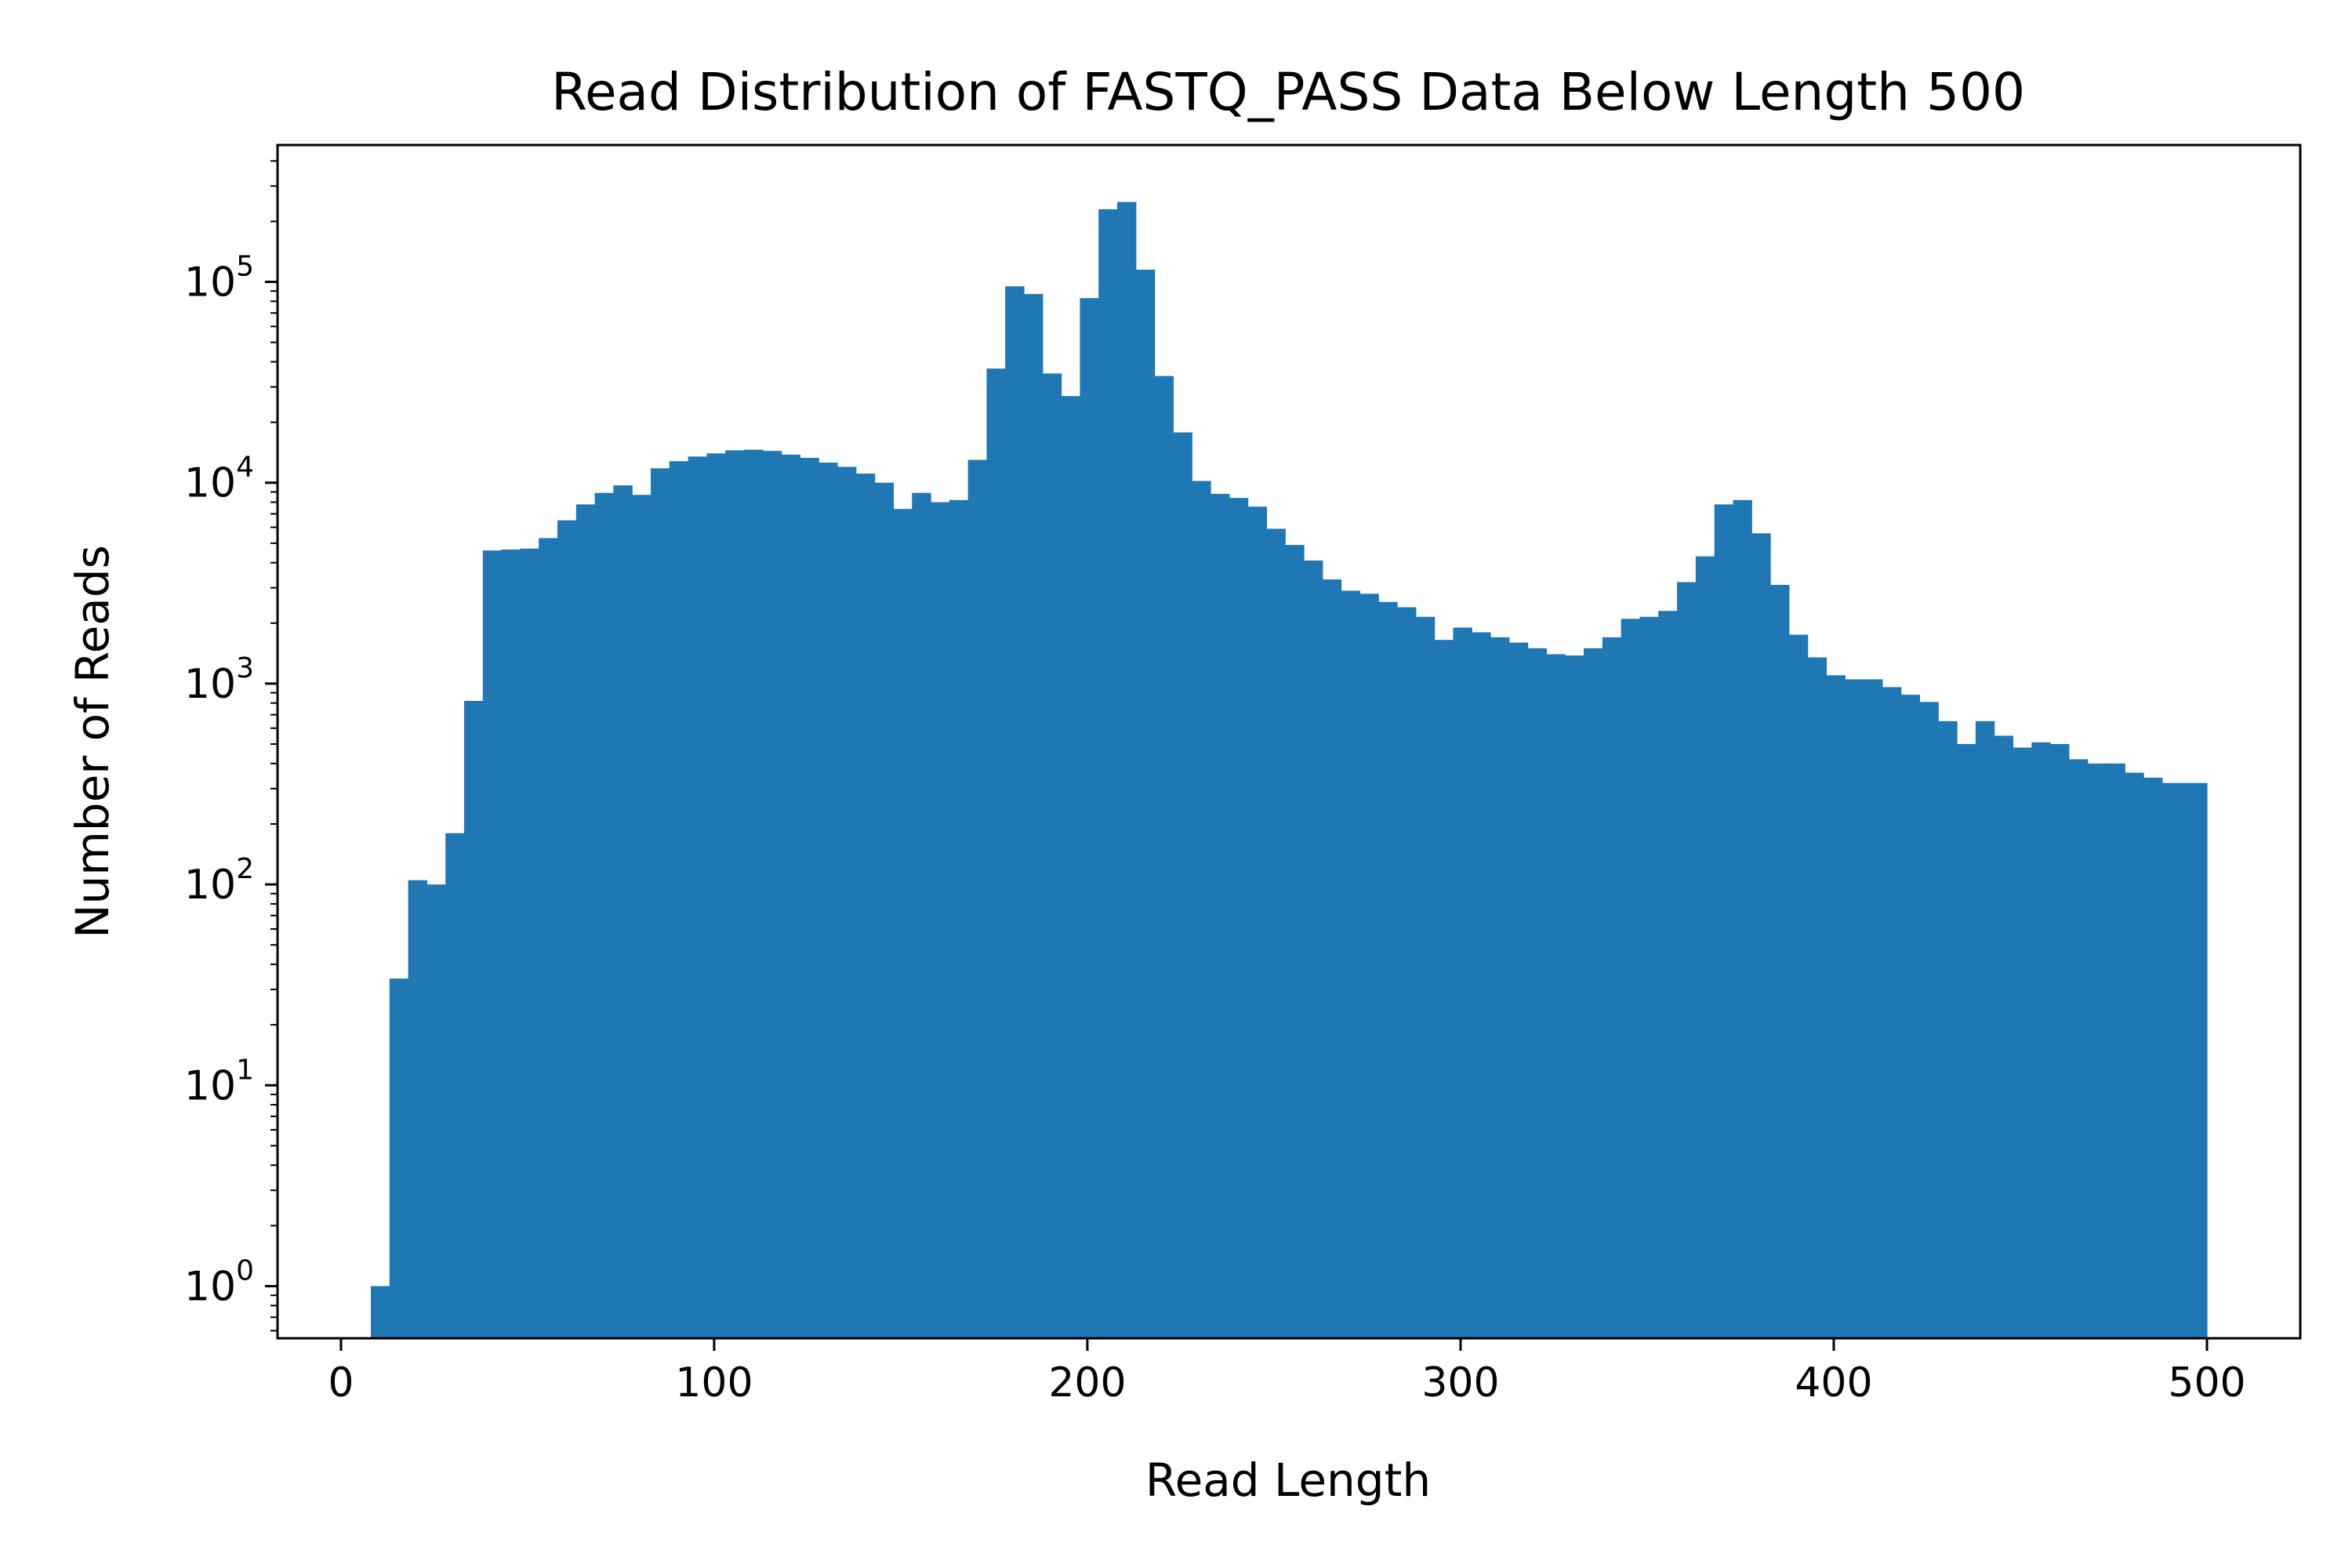 This screenshot has width=2352, height=1568. I want to click on y-tick-label: 10⁰, so click(219, 1282).